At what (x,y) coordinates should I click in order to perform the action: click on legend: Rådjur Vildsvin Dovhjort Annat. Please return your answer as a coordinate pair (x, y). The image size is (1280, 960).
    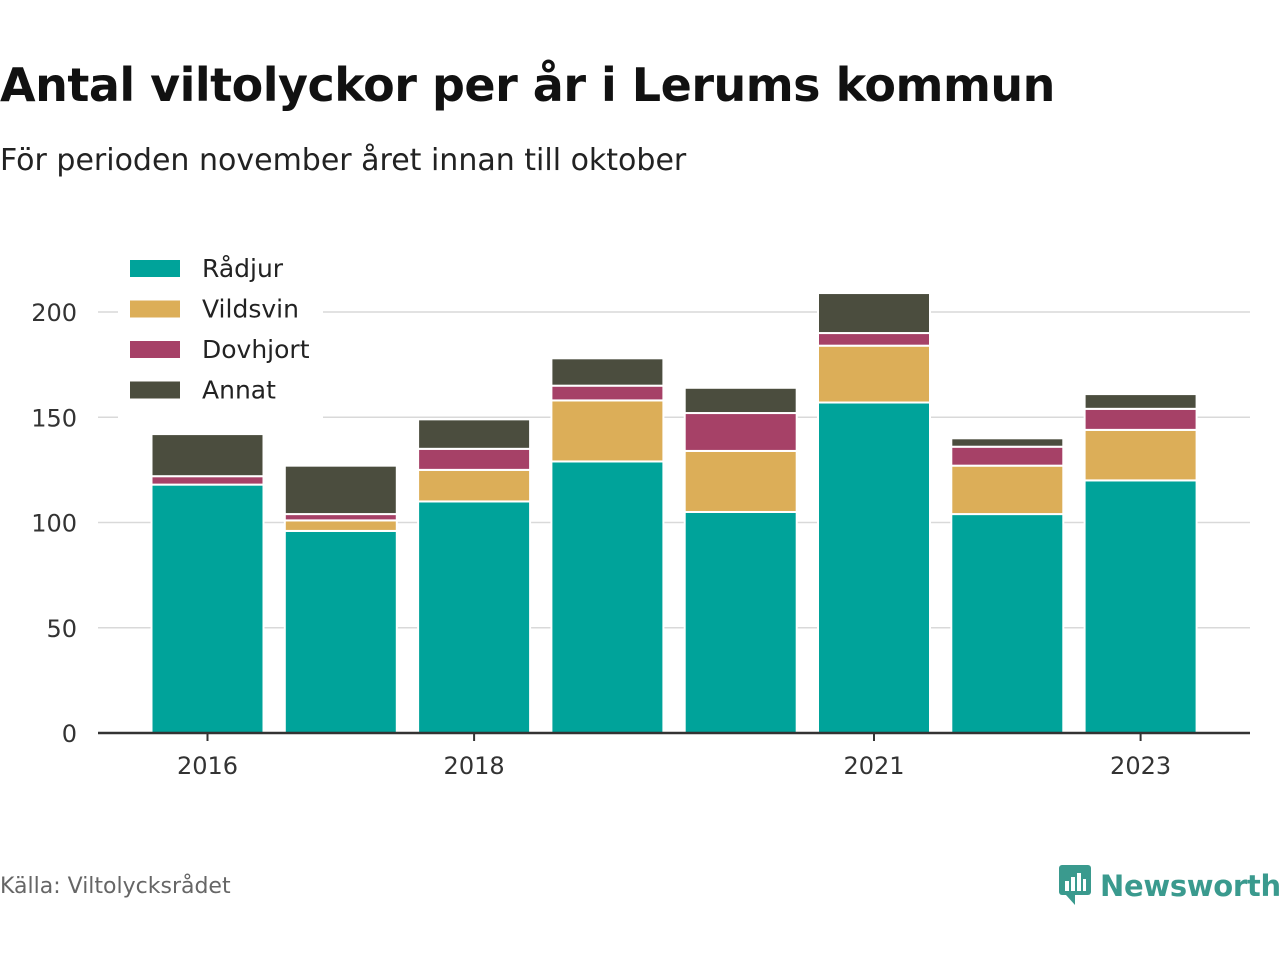
    Looking at the image, I should click on (220, 333).